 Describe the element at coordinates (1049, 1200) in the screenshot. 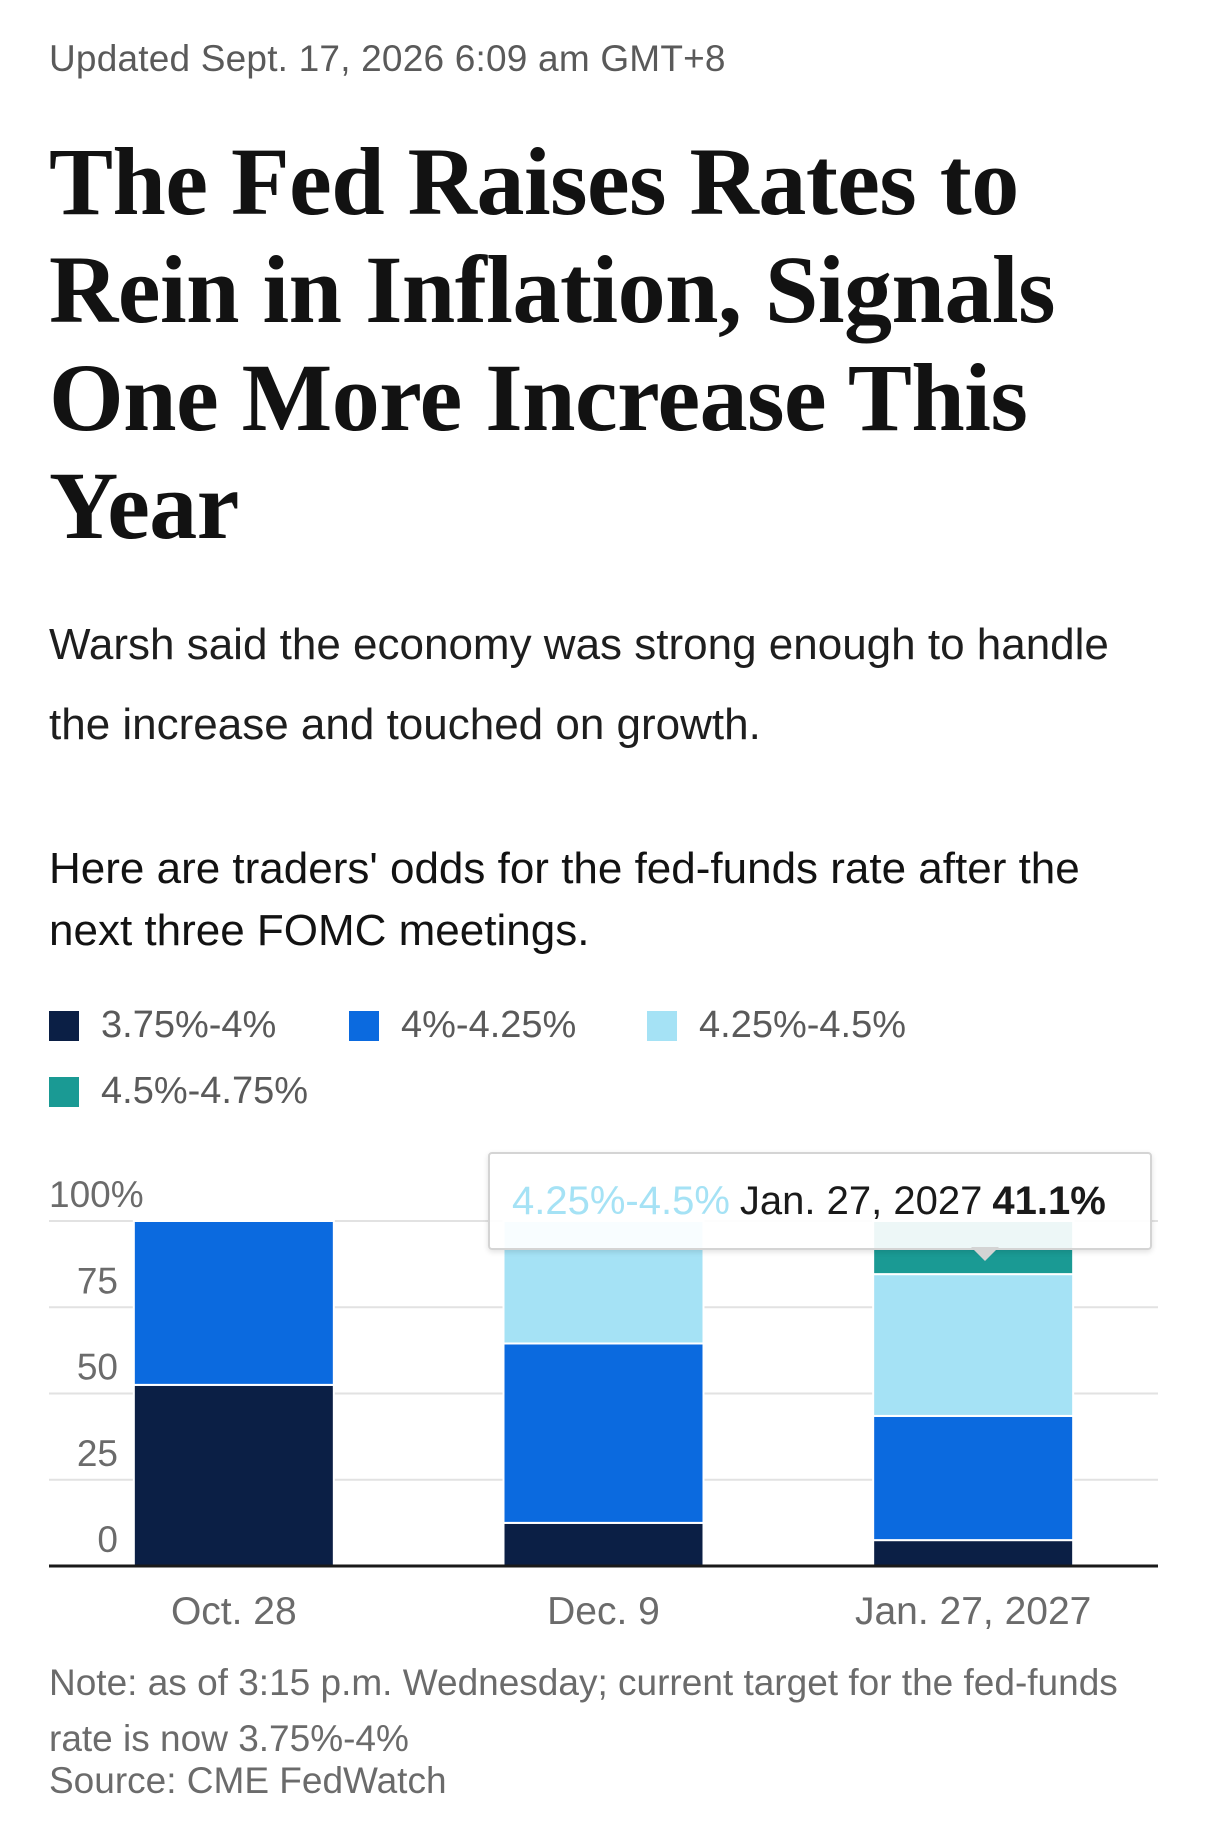

I see `tooltip-value: 41.1%` at that location.